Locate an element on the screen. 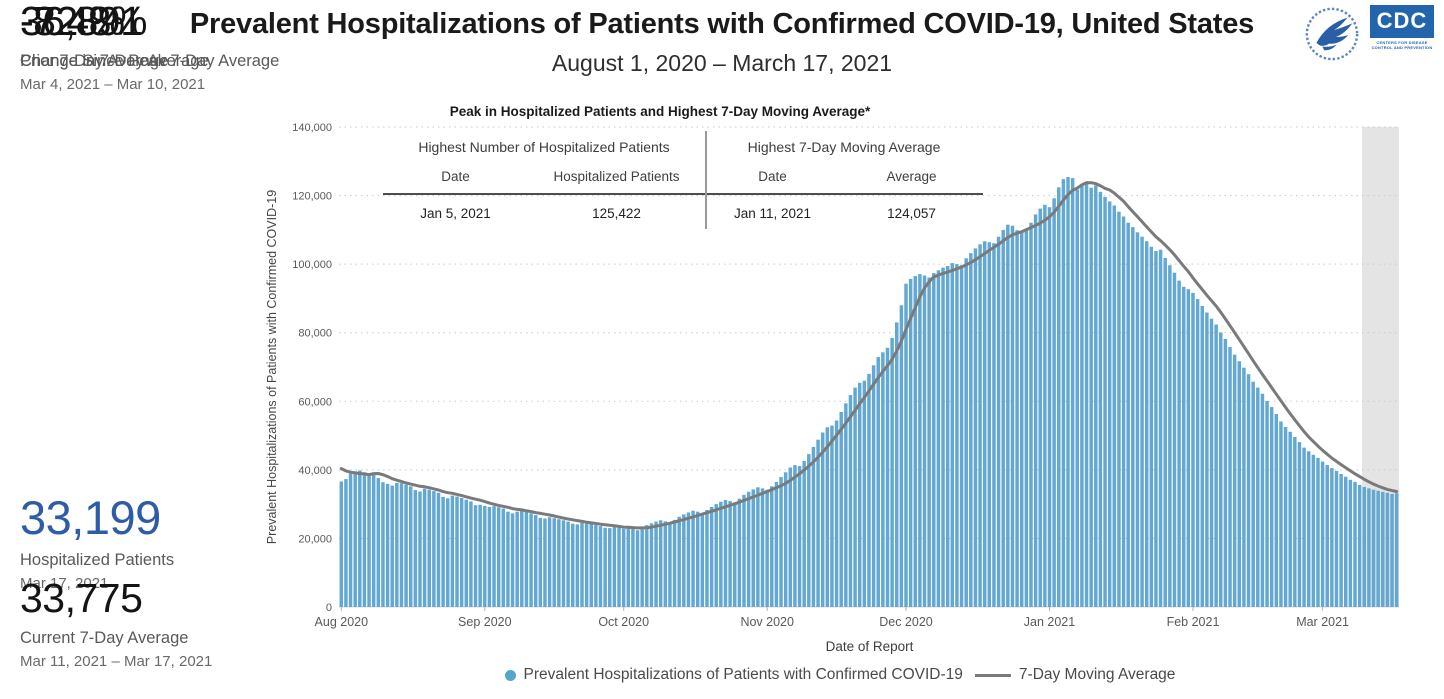  stat-change-in-7day-average: -8.4% Change in 7-Day Average is located at coordinates (172, 35).